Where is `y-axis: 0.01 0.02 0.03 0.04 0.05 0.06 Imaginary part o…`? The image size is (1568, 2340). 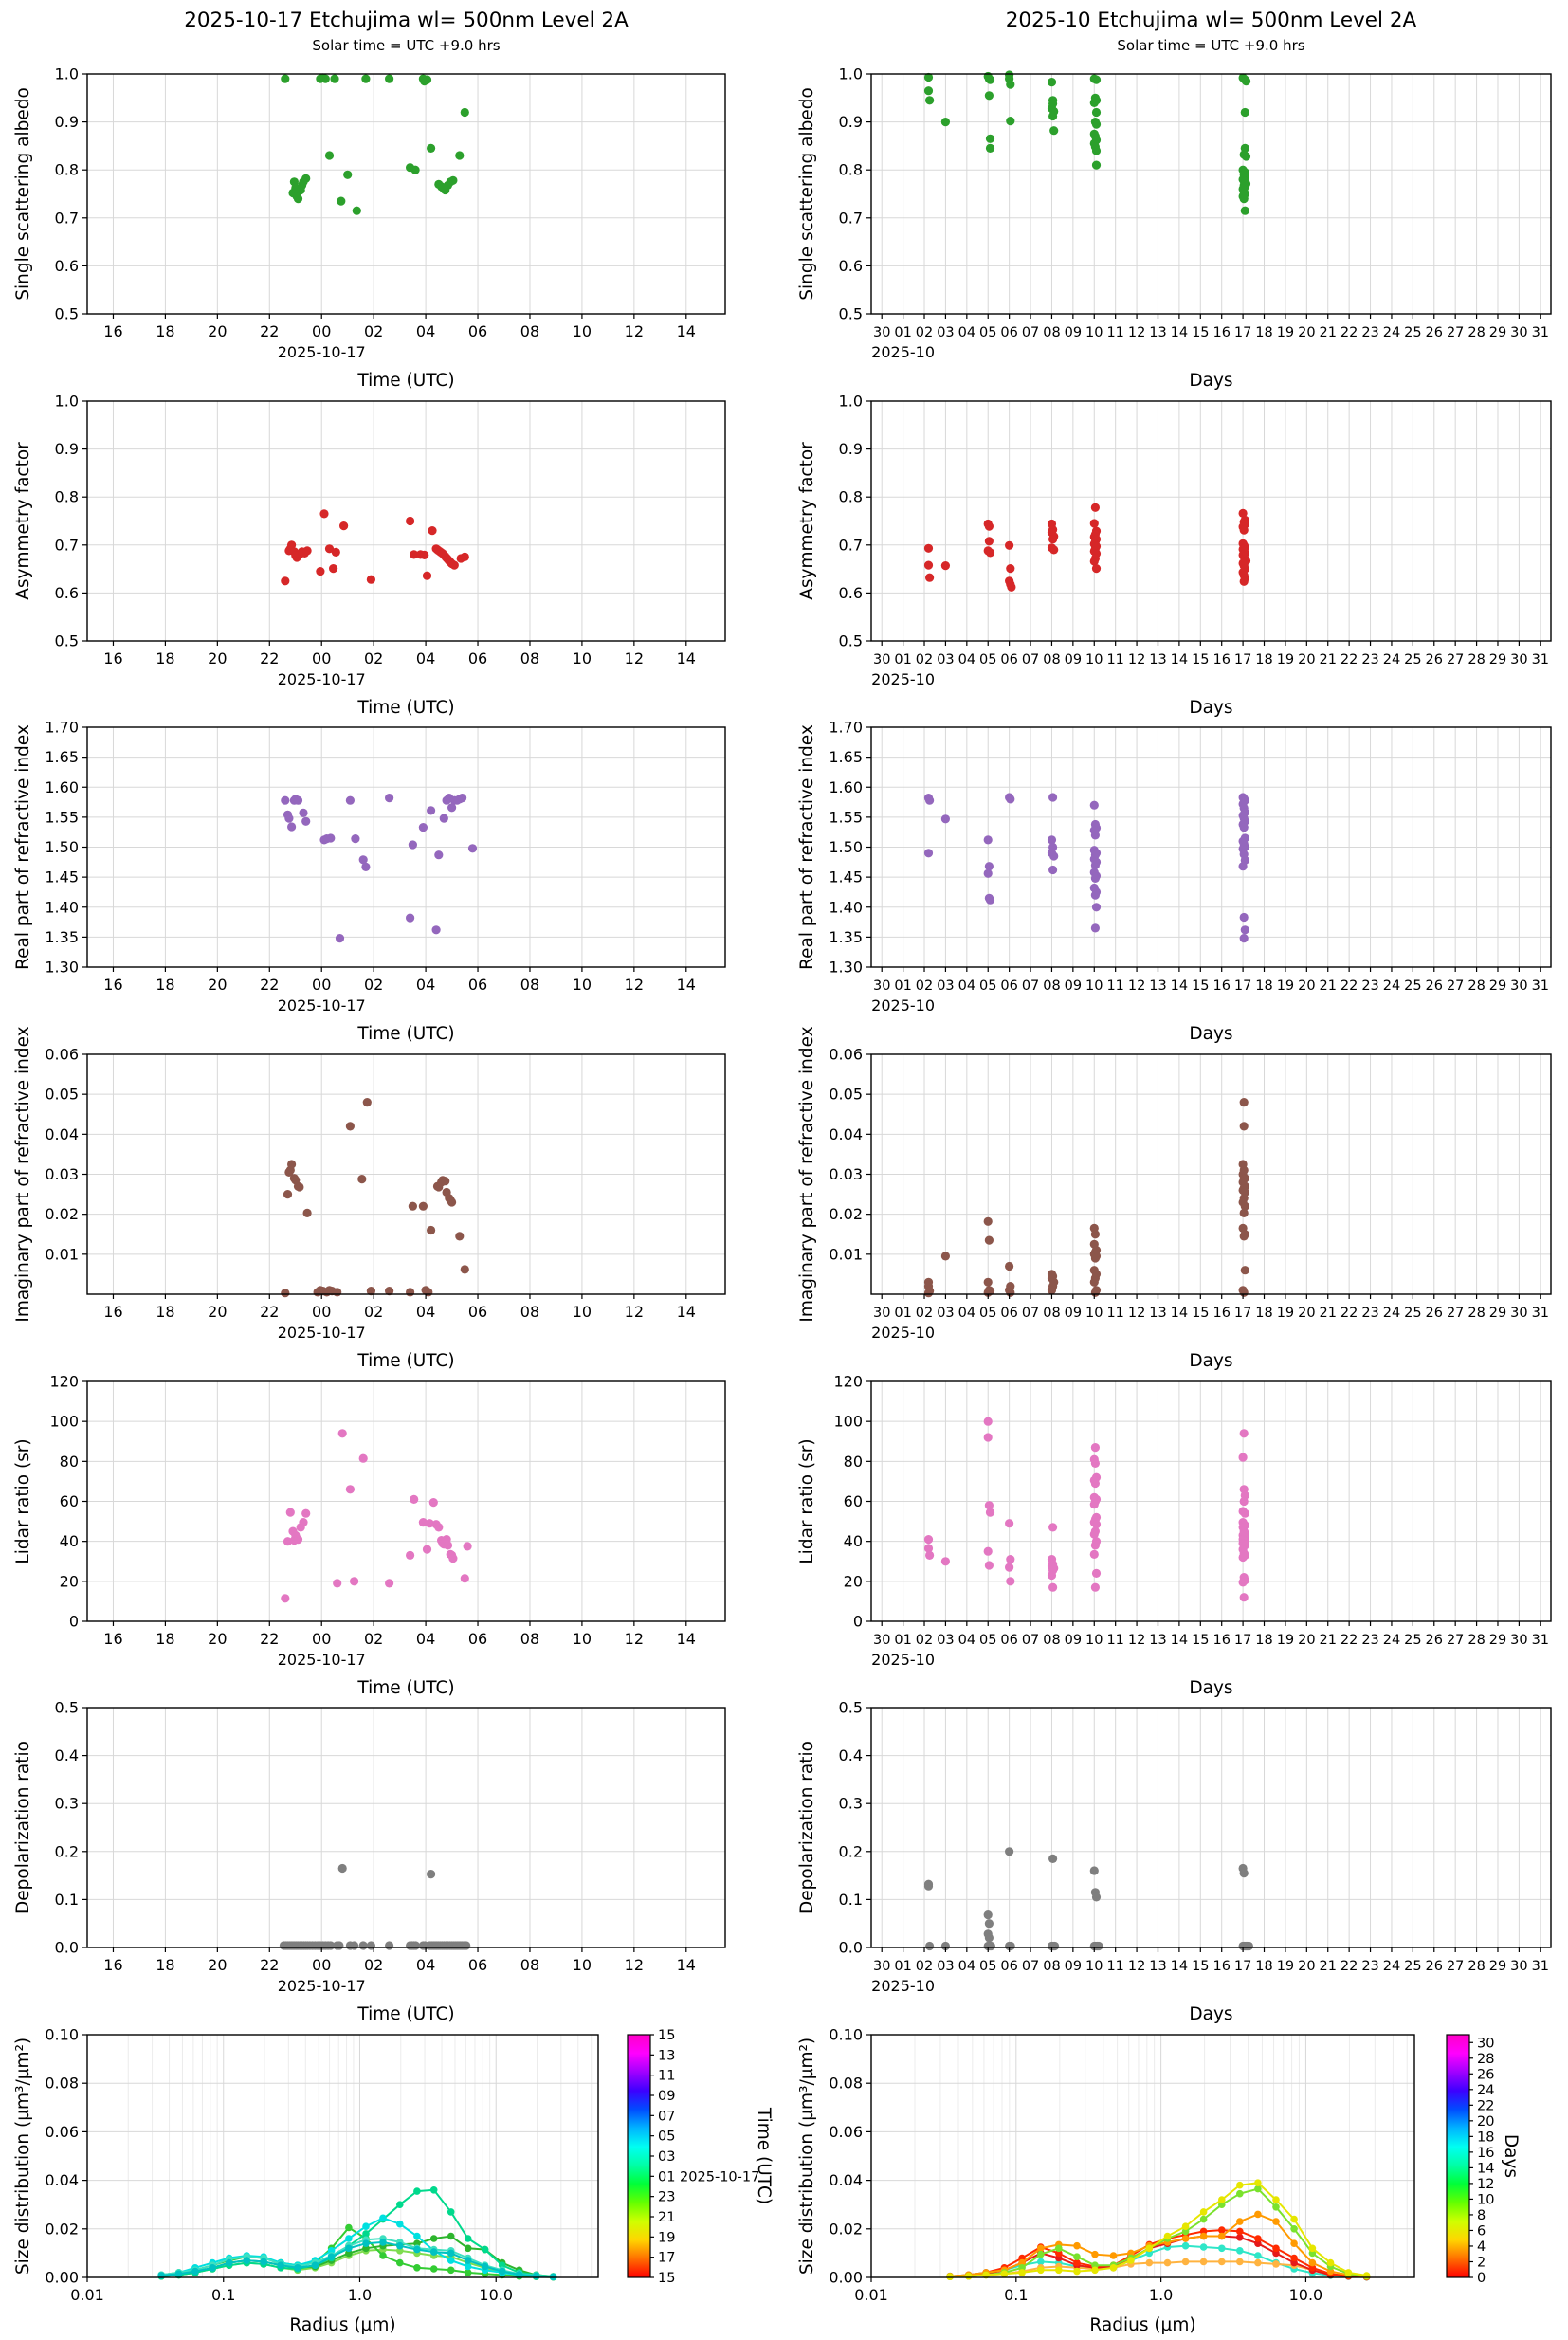
y-axis: 0.01 0.02 0.03 0.04 0.05 0.06 Imaginary part o… is located at coordinates (834, 1174).